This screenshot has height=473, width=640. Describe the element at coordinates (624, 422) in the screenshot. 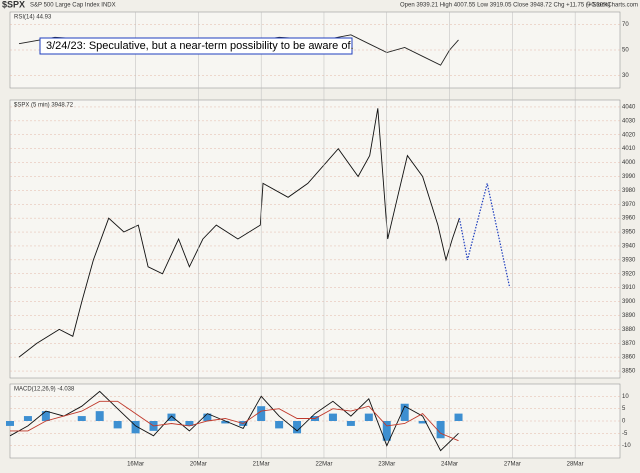

I see `y-tick-label: 0` at that location.